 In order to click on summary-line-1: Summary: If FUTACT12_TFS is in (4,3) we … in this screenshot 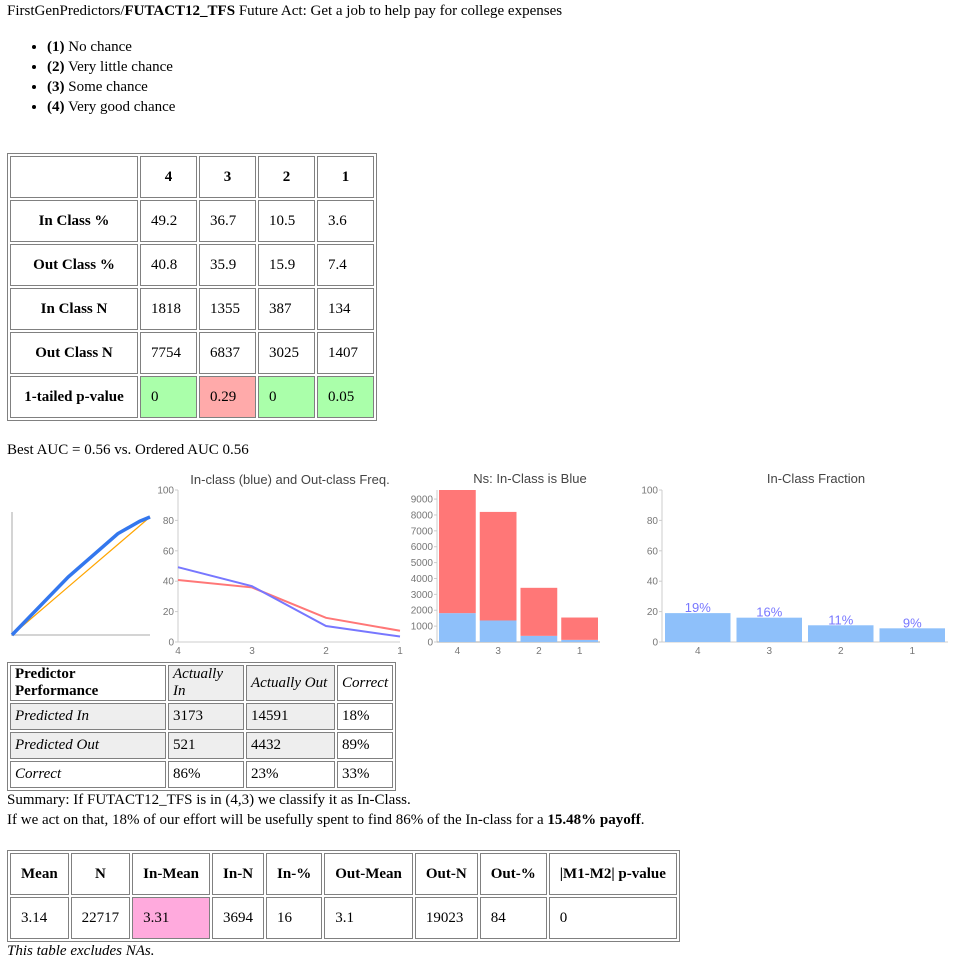, I will do `click(209, 800)`.